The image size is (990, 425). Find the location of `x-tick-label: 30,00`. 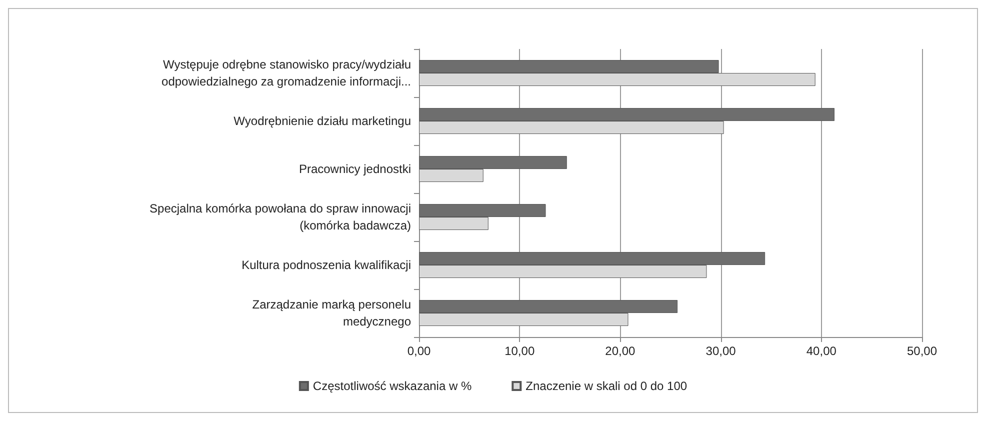

x-tick-label: 30,00 is located at coordinates (721, 351).